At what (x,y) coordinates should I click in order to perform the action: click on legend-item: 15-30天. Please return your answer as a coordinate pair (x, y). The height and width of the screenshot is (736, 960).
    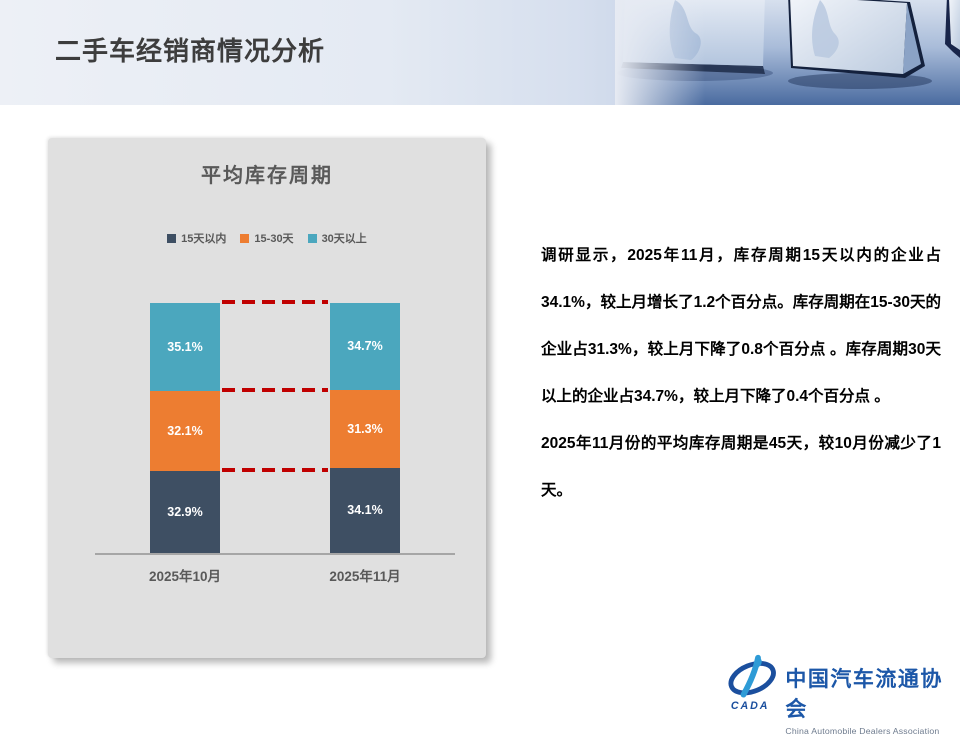
    Looking at the image, I should click on (267, 238).